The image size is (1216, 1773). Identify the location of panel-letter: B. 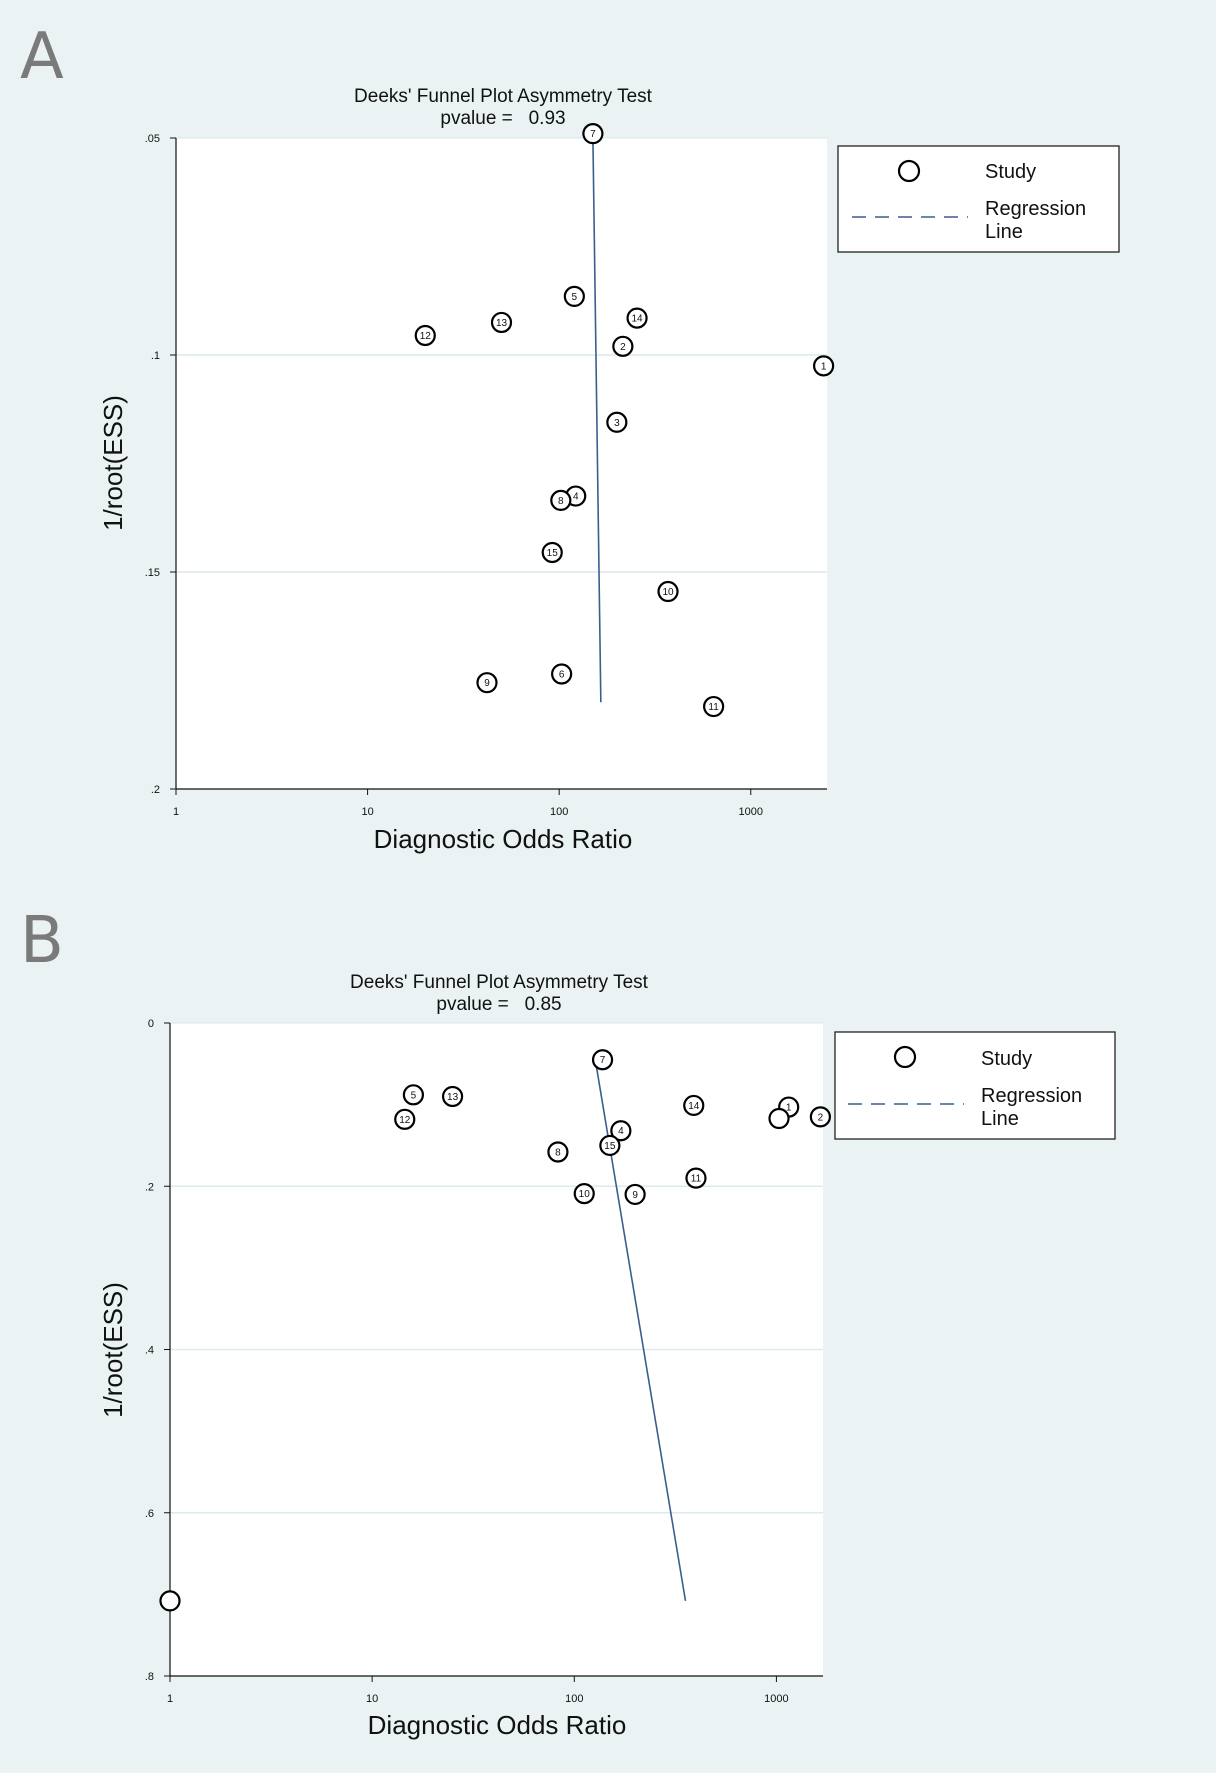
(42, 941).